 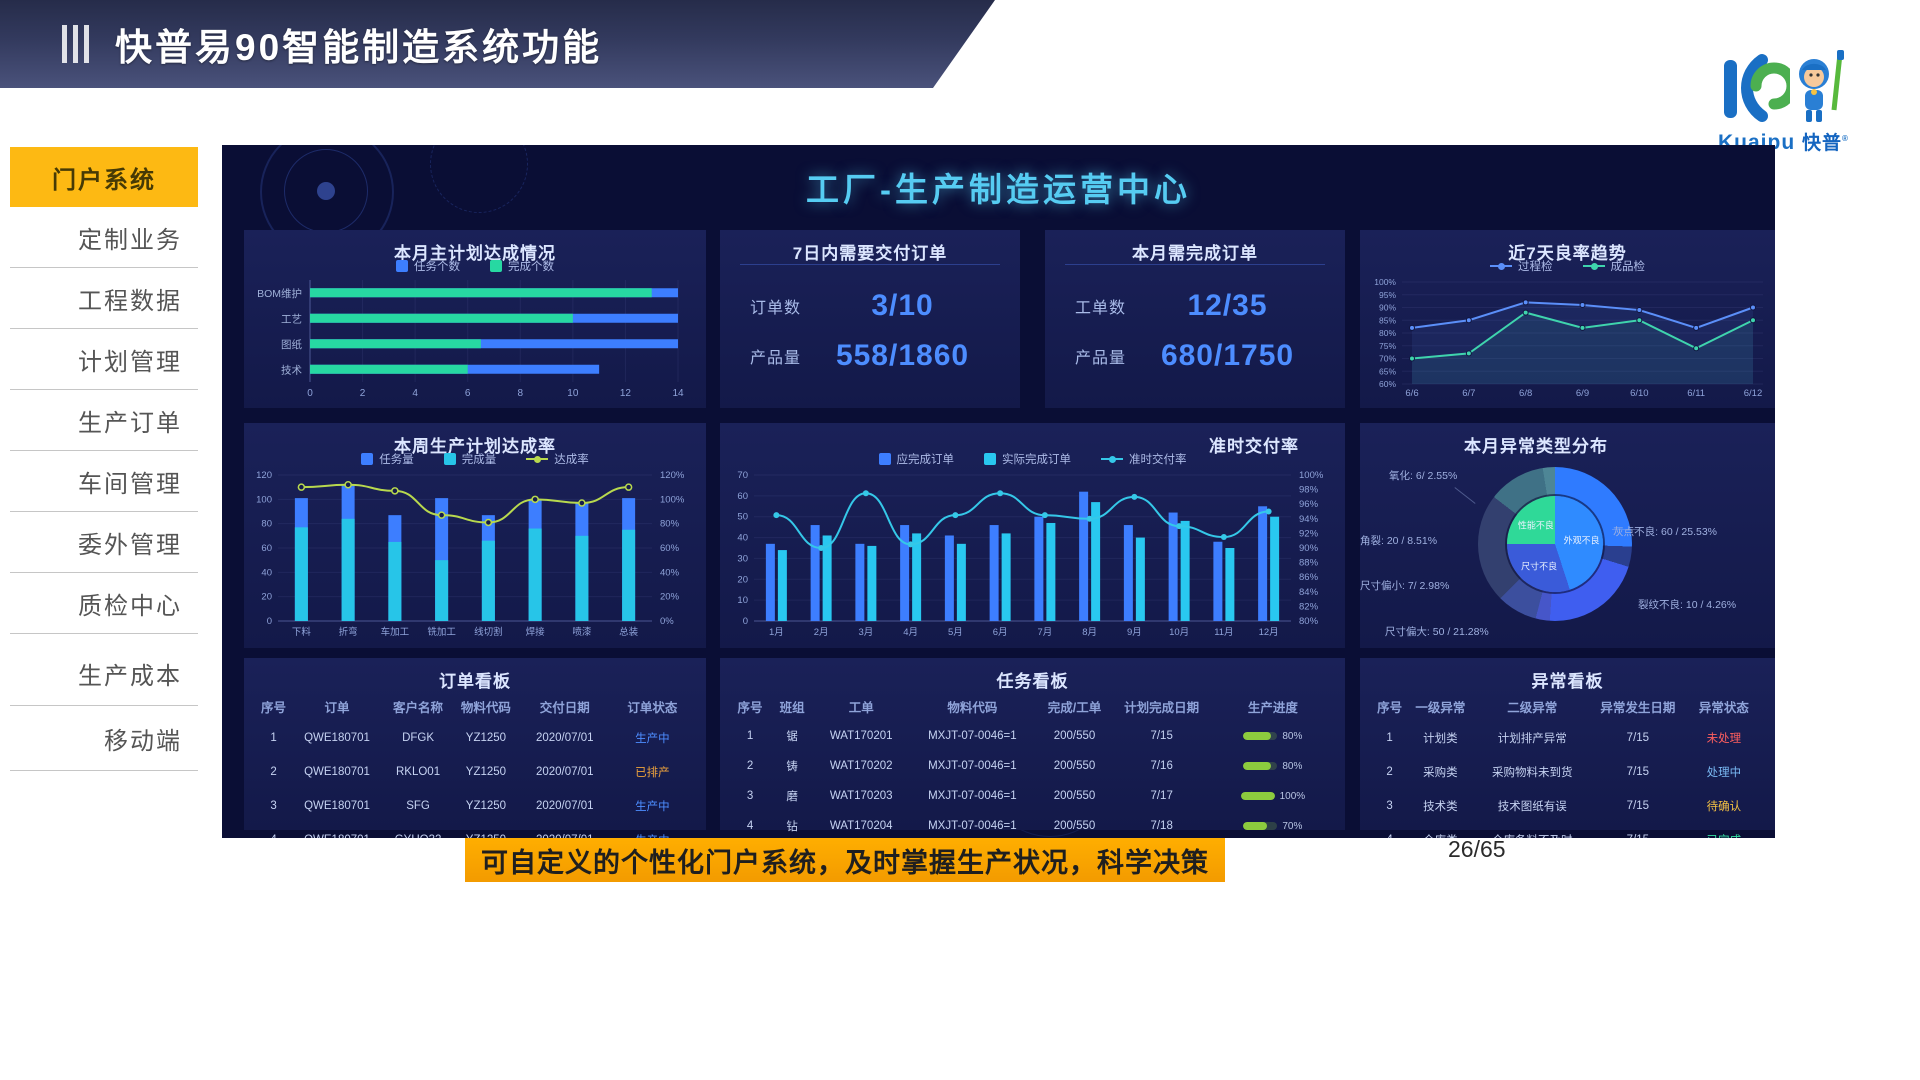 What do you see at coordinates (670, 548) in the screenshot?
I see `svg-text: 60%` at bounding box center [670, 548].